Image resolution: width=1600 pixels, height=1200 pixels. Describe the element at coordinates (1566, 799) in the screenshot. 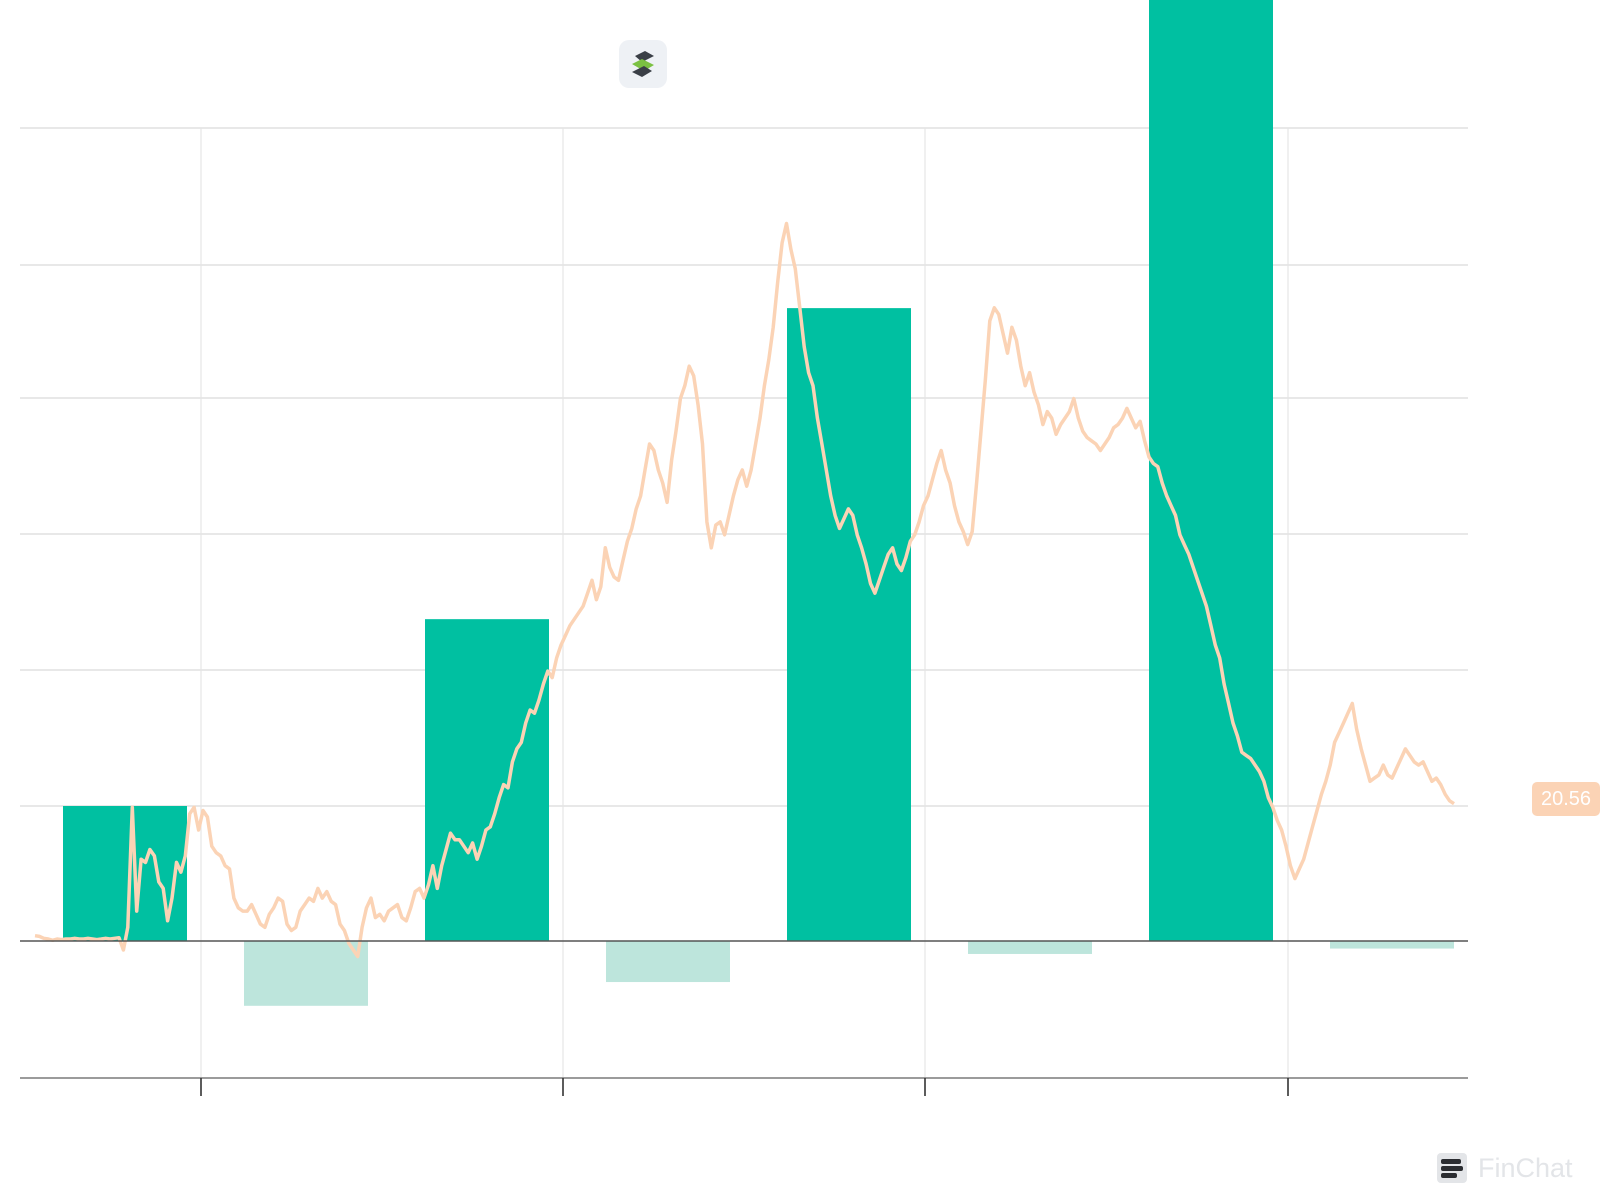

I see `last-value-badge: 20.56` at that location.